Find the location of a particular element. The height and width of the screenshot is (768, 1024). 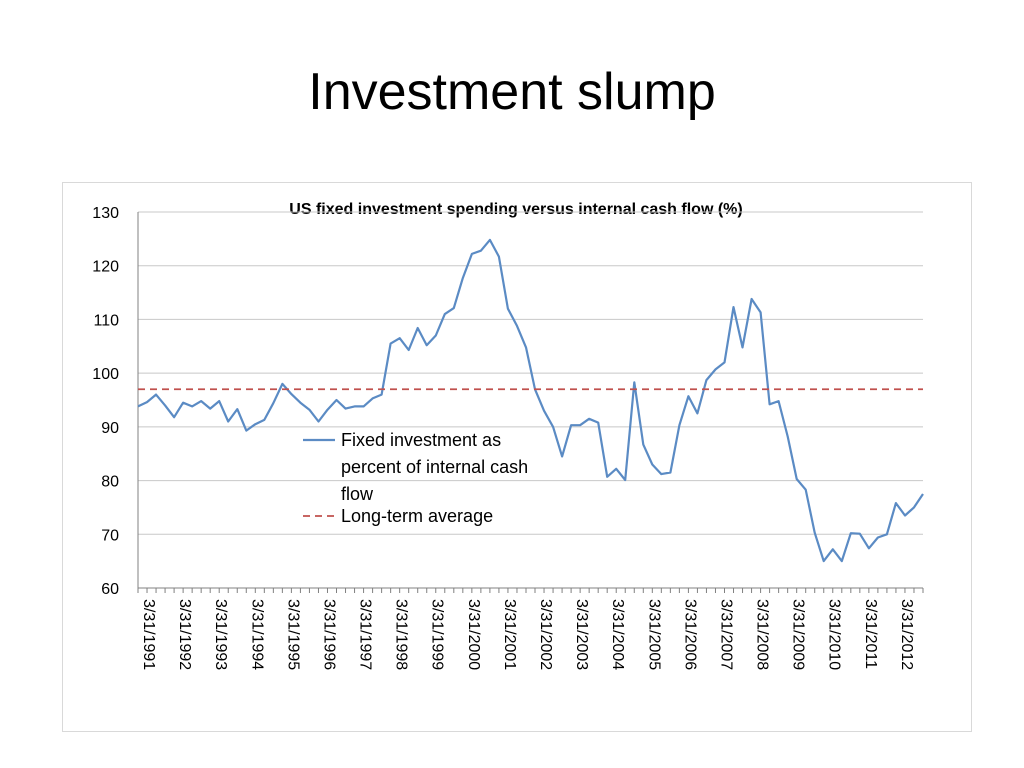

y-tick-label: 110 is located at coordinates (106, 320).